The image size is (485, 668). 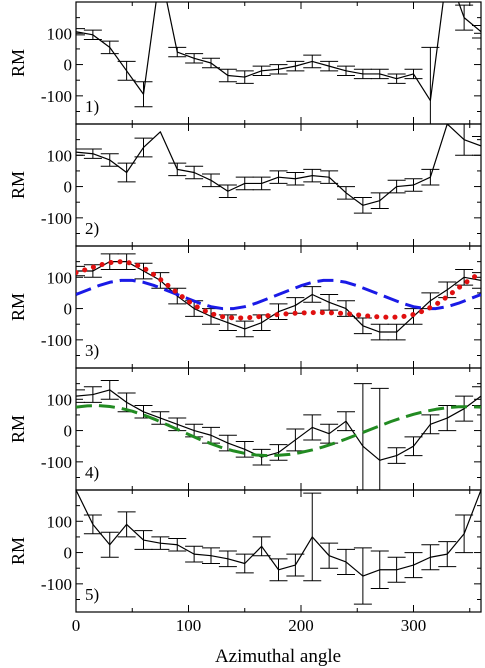 What do you see at coordinates (414, 625) in the screenshot?
I see `x-tick-label: 300` at bounding box center [414, 625].